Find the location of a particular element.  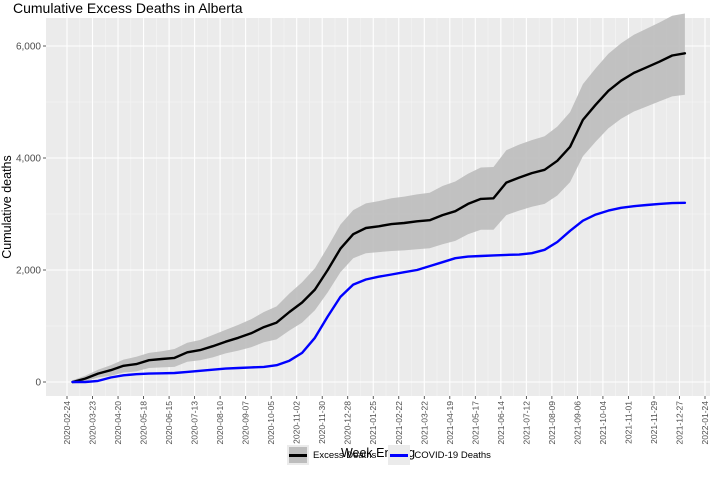

x-tick-label: 2021-05-17 is located at coordinates (475, 423).